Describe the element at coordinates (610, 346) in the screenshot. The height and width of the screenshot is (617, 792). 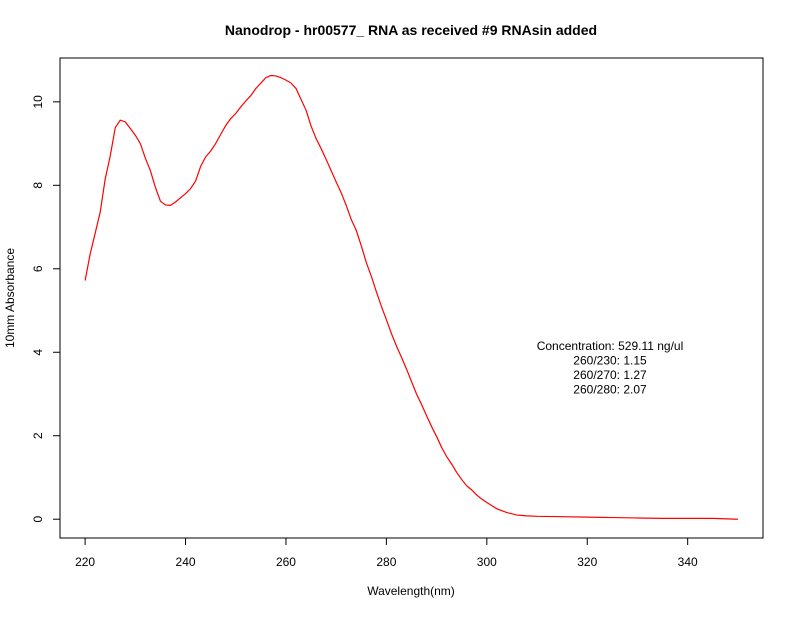
I see `annotation-line: Concentration: 529.11 ng/ul` at that location.